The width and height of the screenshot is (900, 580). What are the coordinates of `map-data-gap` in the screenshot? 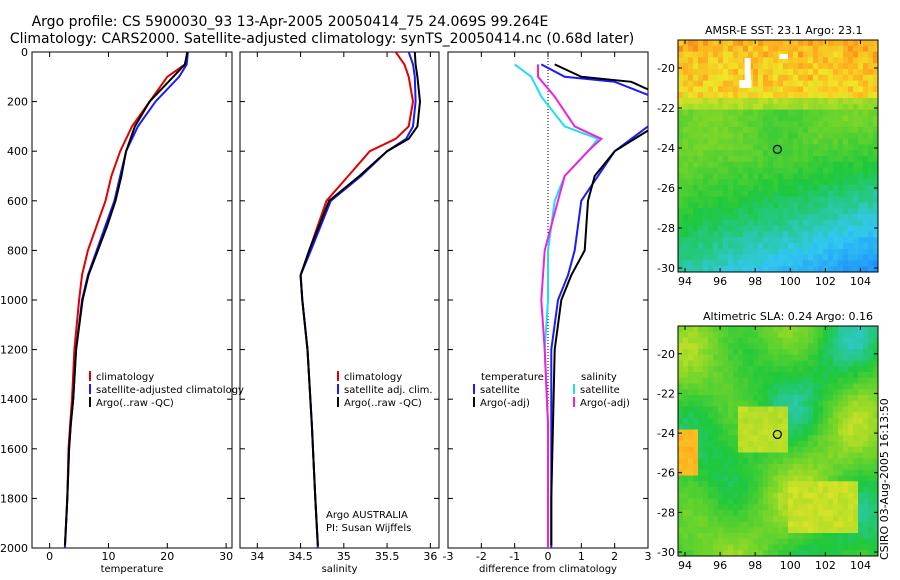 It's located at (782, 56).